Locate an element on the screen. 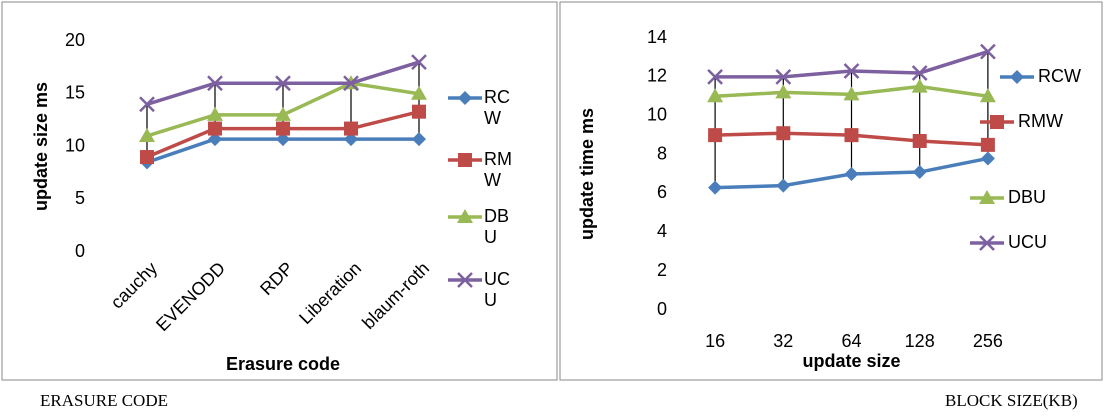 Image resolution: width=1105 pixels, height=417 pixels. y-tick-label: 2 is located at coordinates (662, 270).